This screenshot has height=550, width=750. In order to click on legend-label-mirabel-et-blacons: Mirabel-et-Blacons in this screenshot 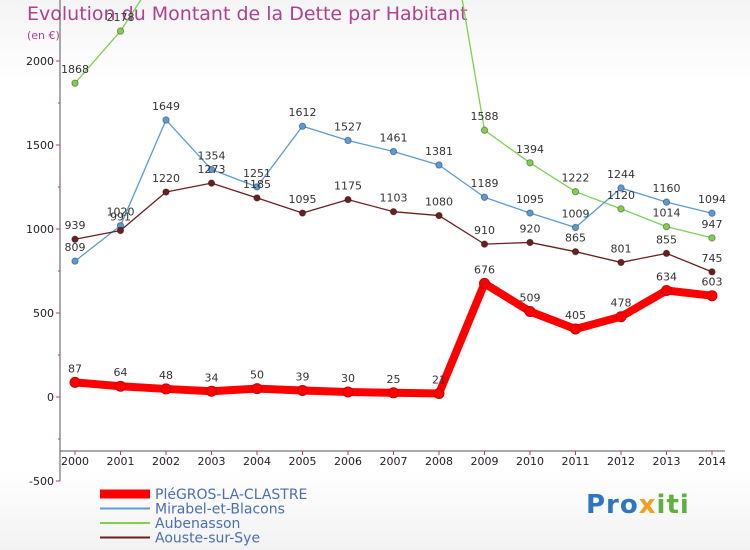, I will do `click(220, 510)`.